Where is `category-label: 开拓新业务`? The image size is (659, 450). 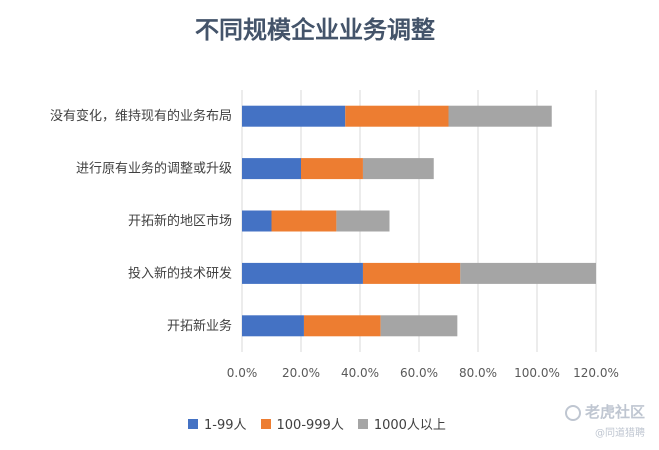
category-label: 开拓新业务 is located at coordinates (199, 326).